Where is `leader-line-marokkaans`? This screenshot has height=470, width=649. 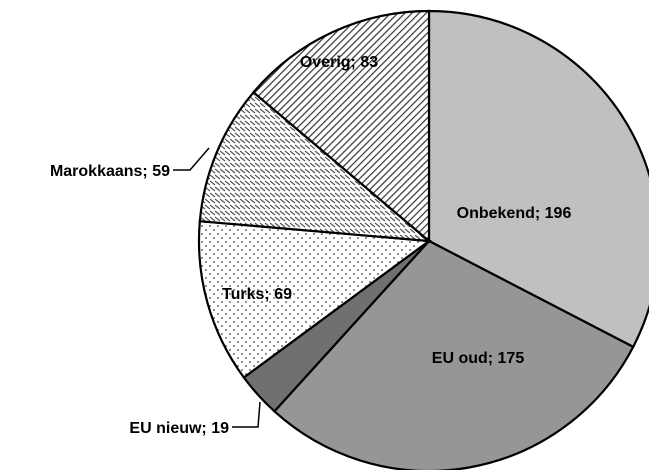 leader-line-marokkaans is located at coordinates (191, 159).